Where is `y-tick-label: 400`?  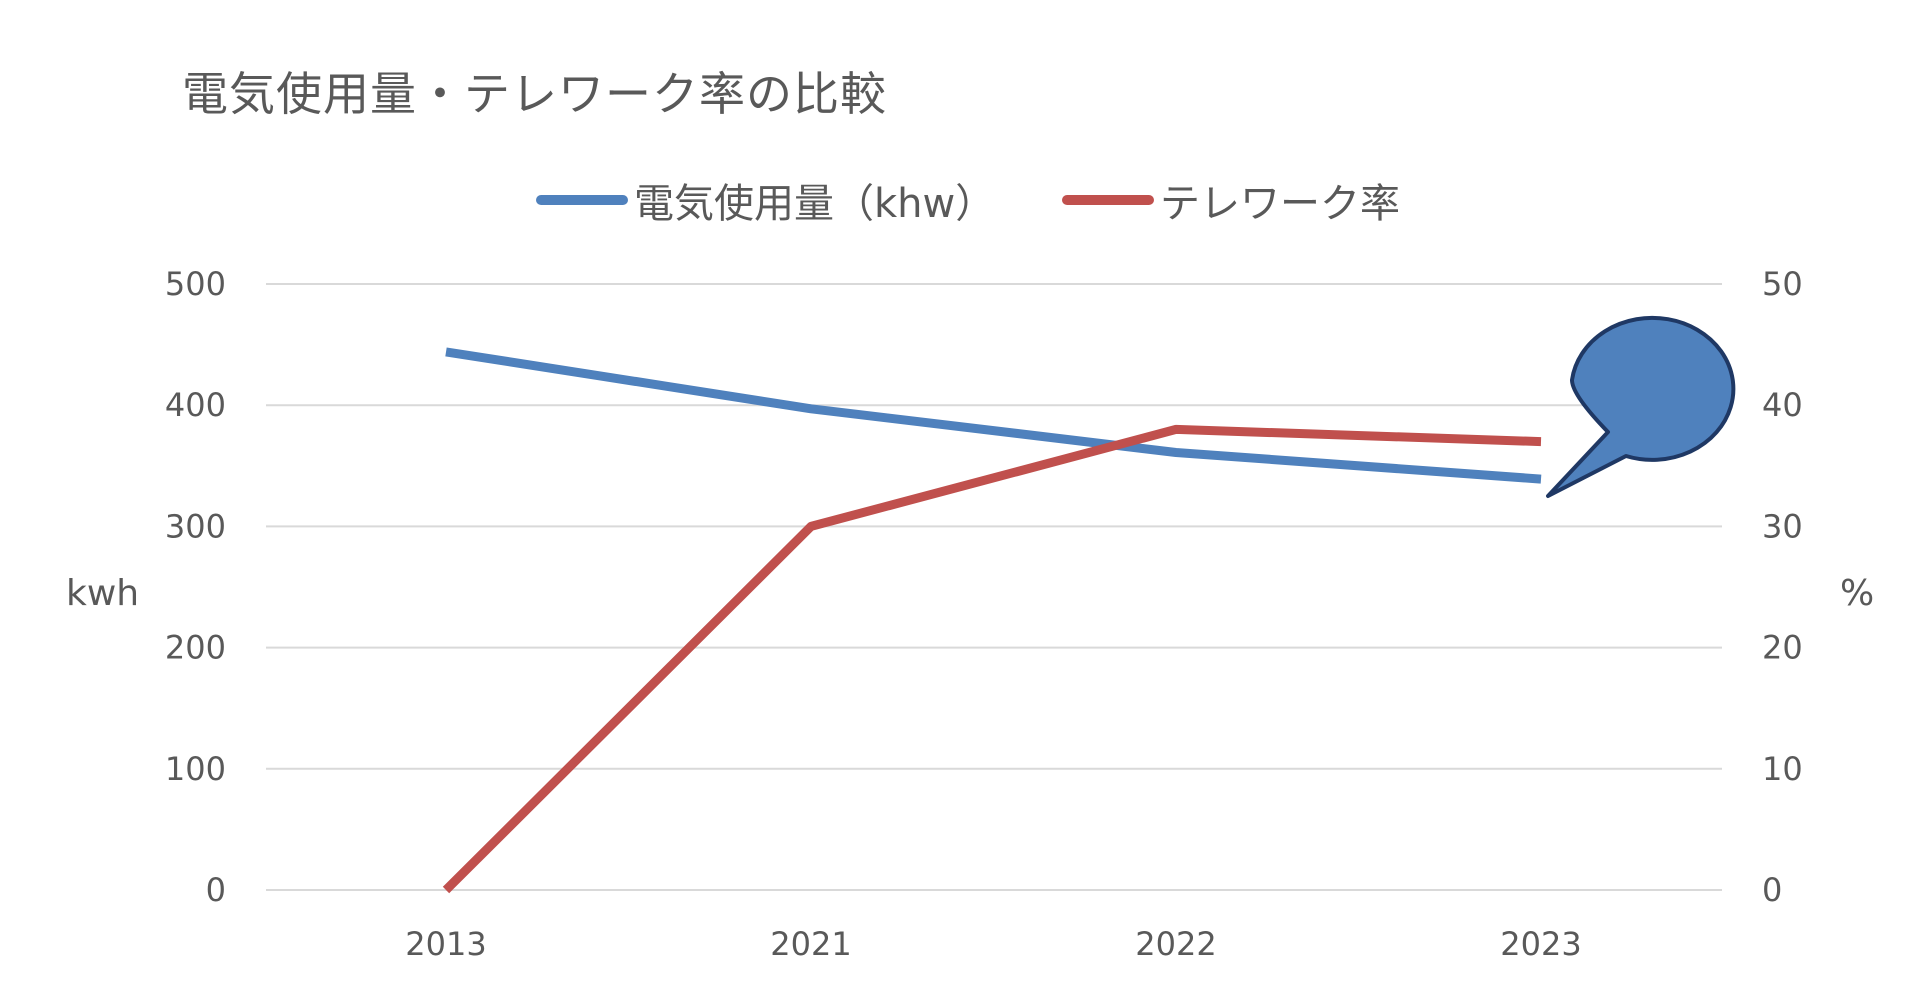
y-tick-label: 400 is located at coordinates (195, 405).